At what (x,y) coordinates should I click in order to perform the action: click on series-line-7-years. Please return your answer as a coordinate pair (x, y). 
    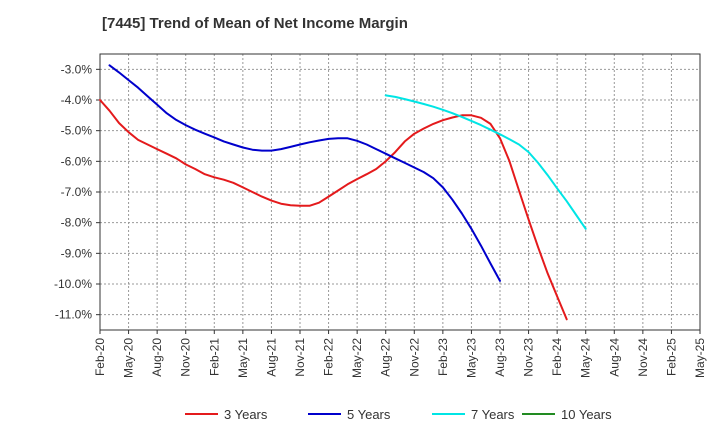
    Looking at the image, I should click on (485, 162).